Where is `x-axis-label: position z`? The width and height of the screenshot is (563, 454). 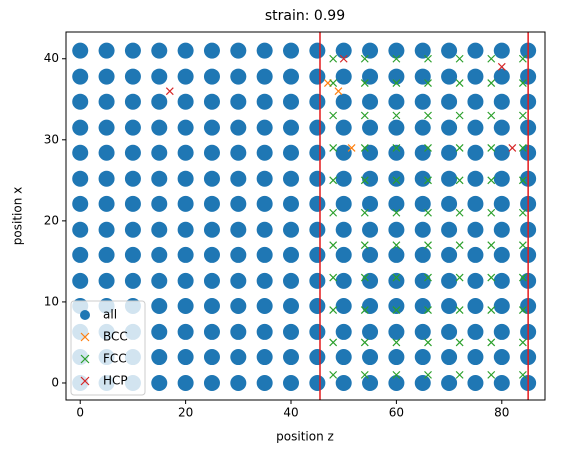
x-axis-label: position z is located at coordinates (305, 437).